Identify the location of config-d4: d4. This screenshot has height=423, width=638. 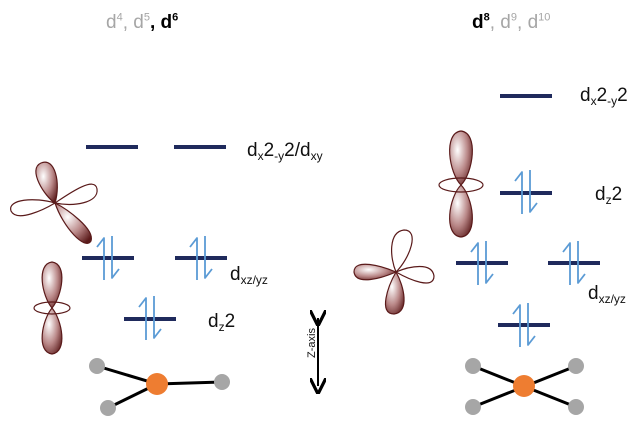
(114, 23).